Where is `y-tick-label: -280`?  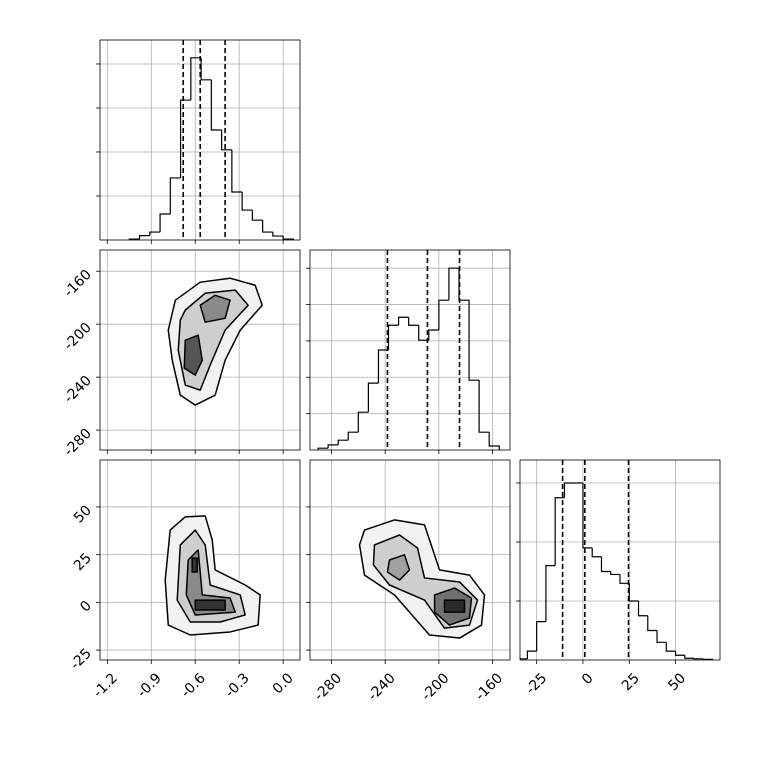
y-tick-label: -280 is located at coordinates (78, 443).